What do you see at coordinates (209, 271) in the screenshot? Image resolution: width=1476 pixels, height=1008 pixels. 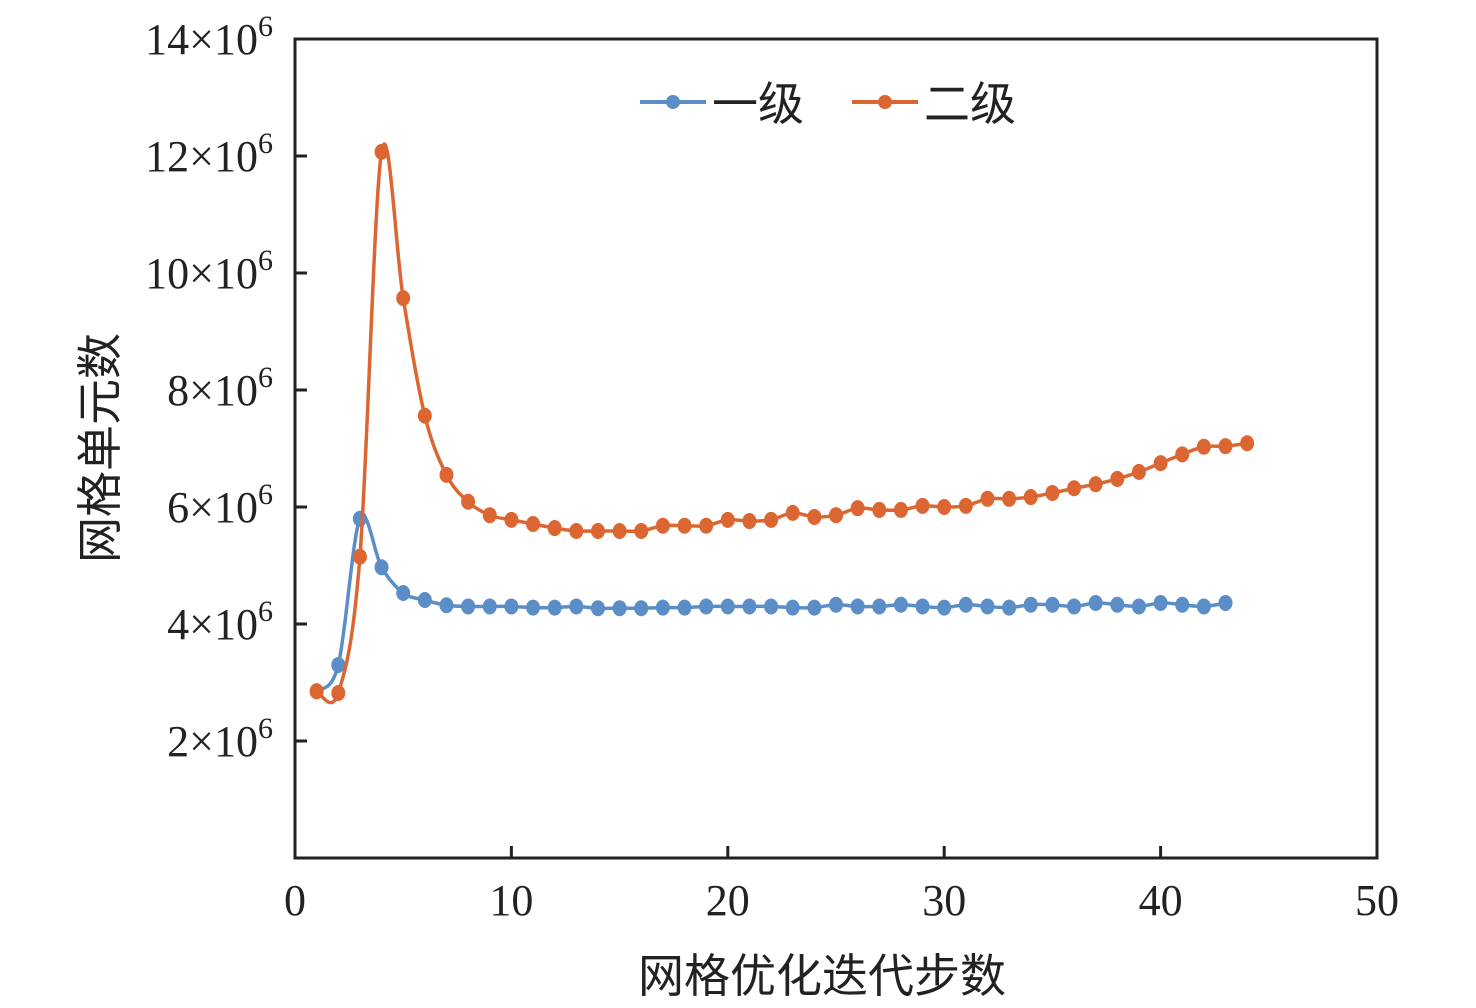 I see `y-tick-label: 10×106` at bounding box center [209, 271].